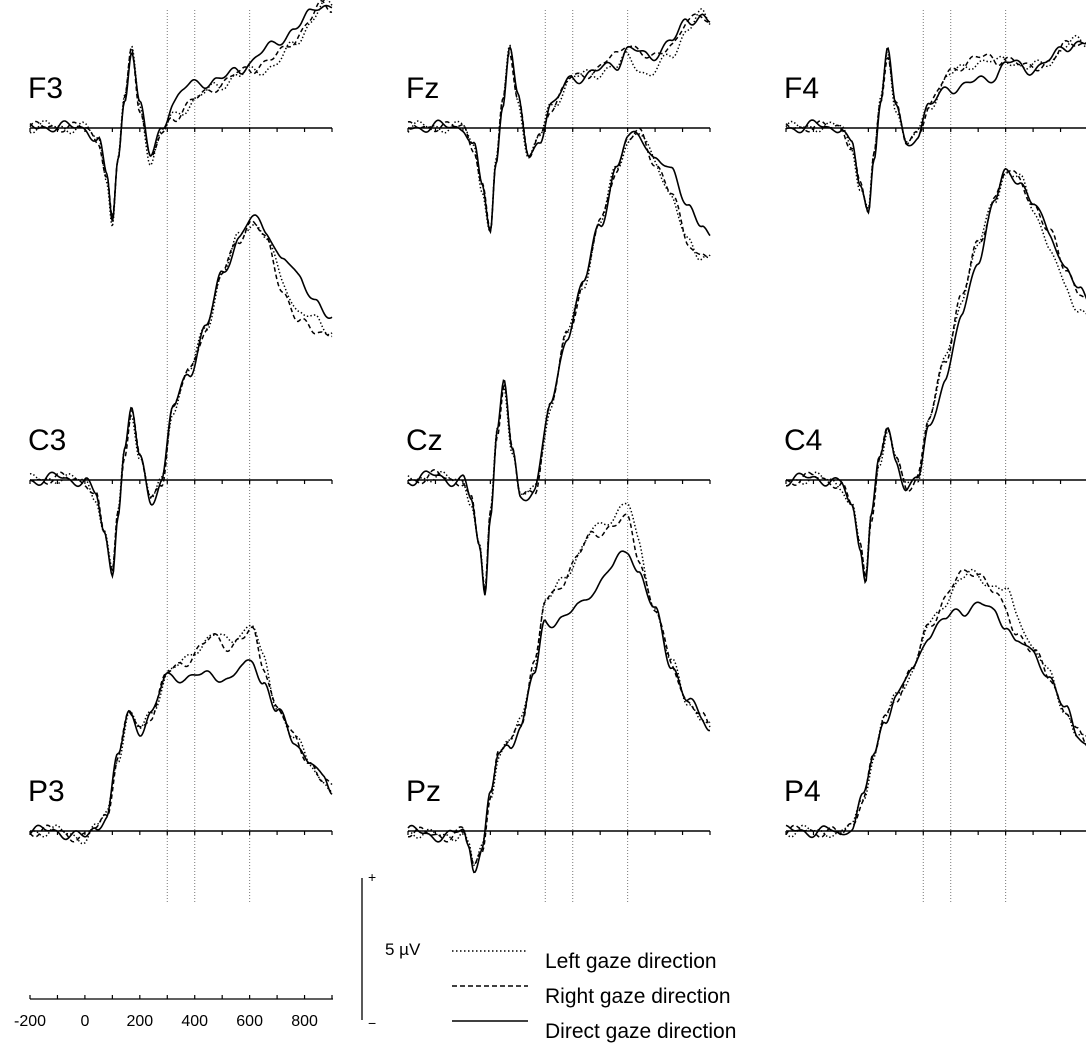 Image resolution: width=1086 pixels, height=1048 pixels. Describe the element at coordinates (249, 1021) in the screenshot. I see `time-tick-label: 600` at that location.